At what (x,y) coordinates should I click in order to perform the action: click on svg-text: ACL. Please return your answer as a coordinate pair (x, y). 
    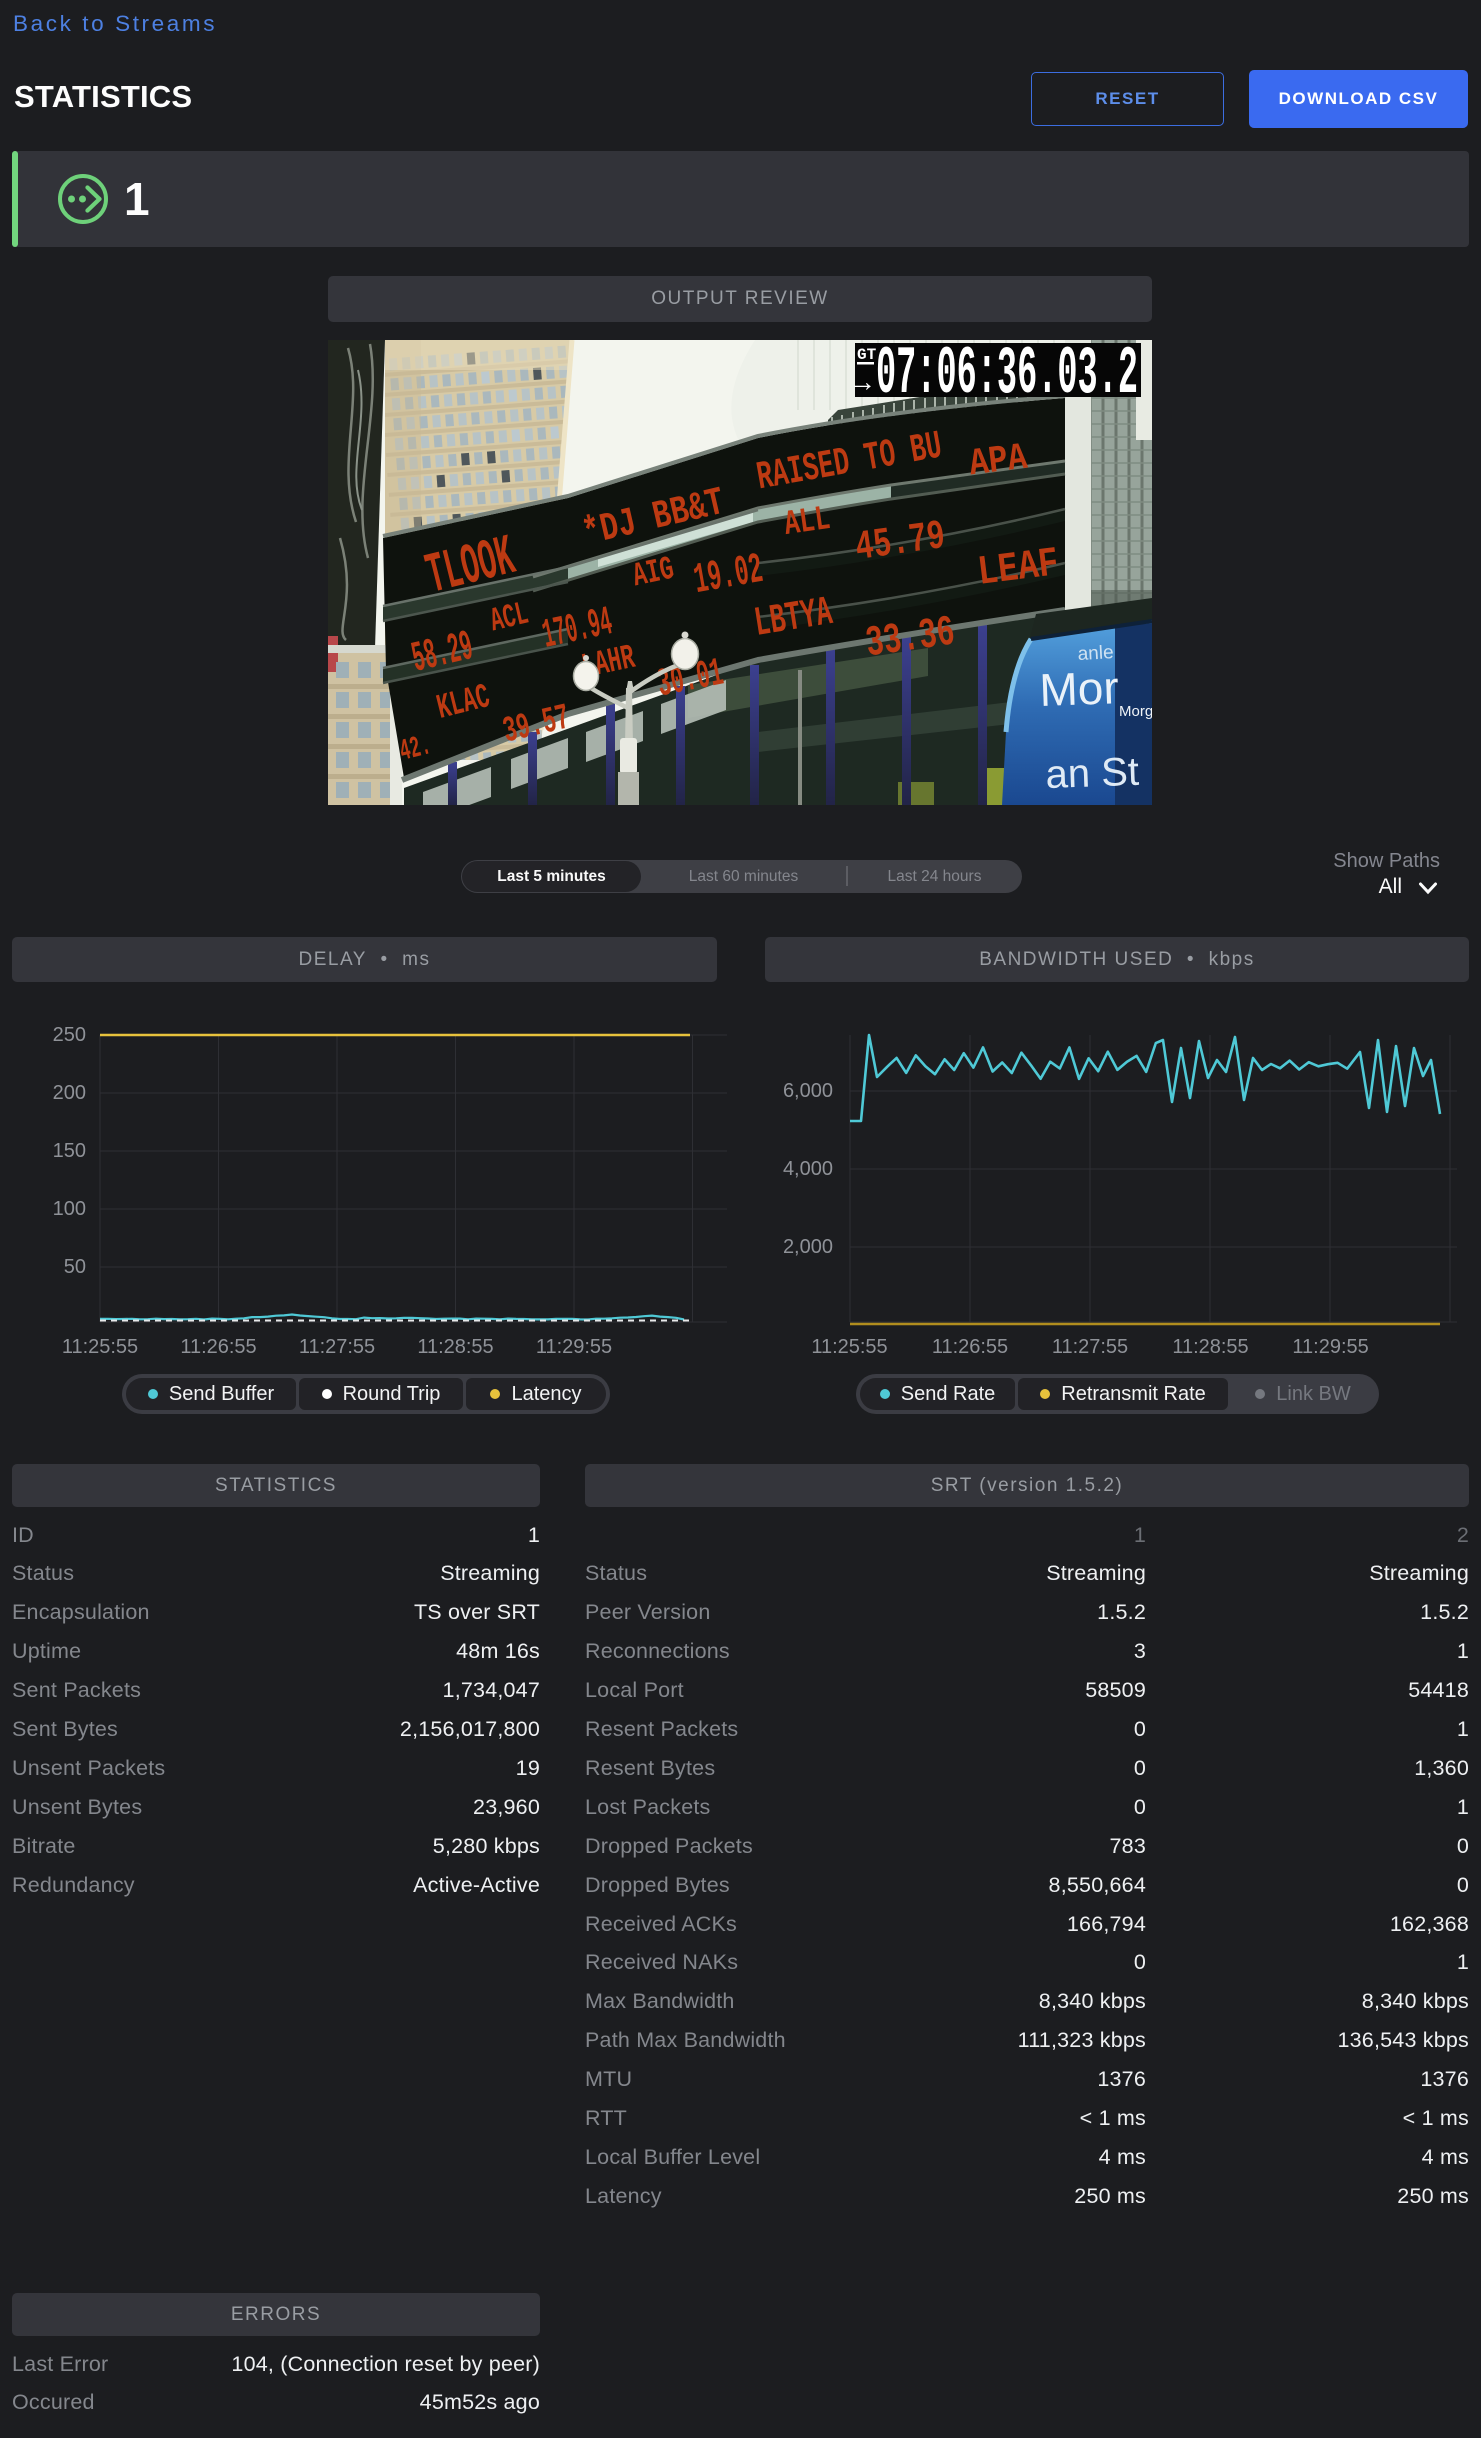
    Looking at the image, I should click on (510, 618).